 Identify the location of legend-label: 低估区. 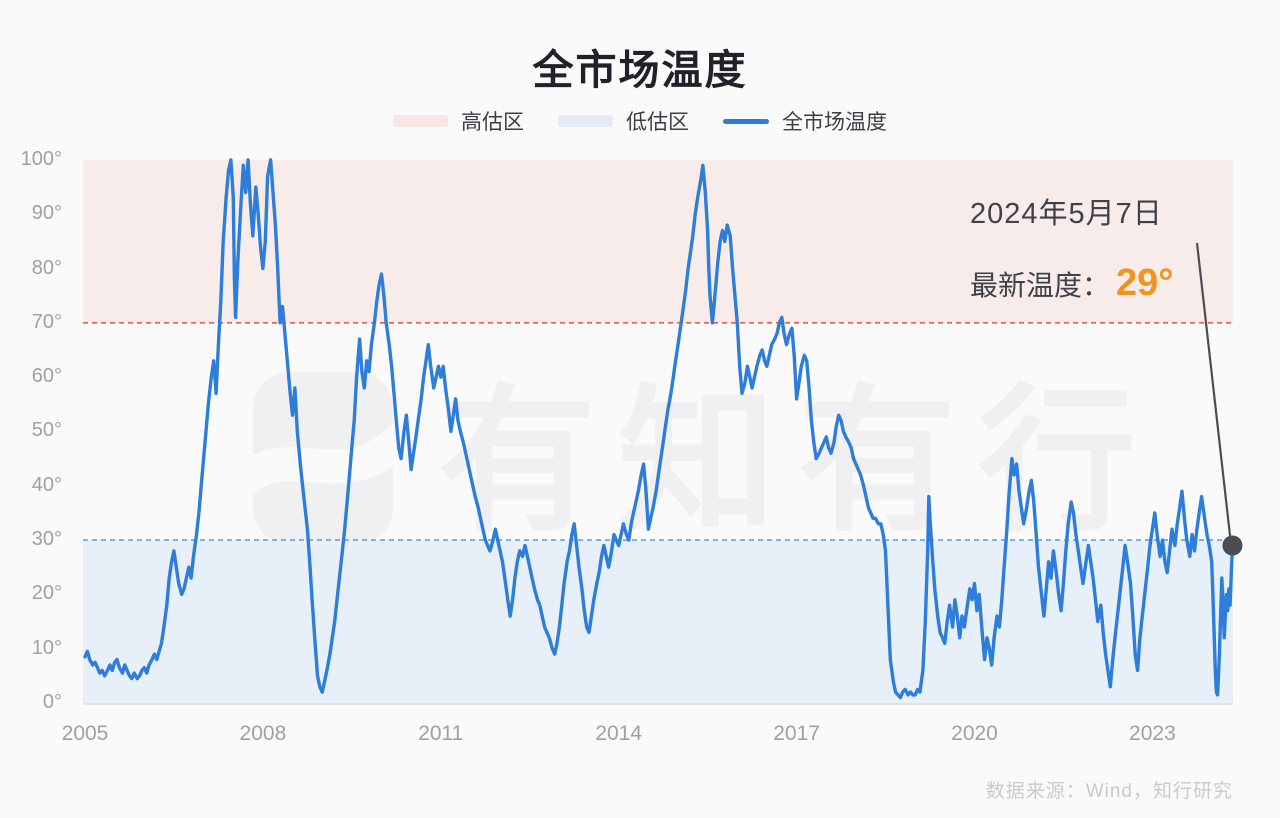
(657, 122).